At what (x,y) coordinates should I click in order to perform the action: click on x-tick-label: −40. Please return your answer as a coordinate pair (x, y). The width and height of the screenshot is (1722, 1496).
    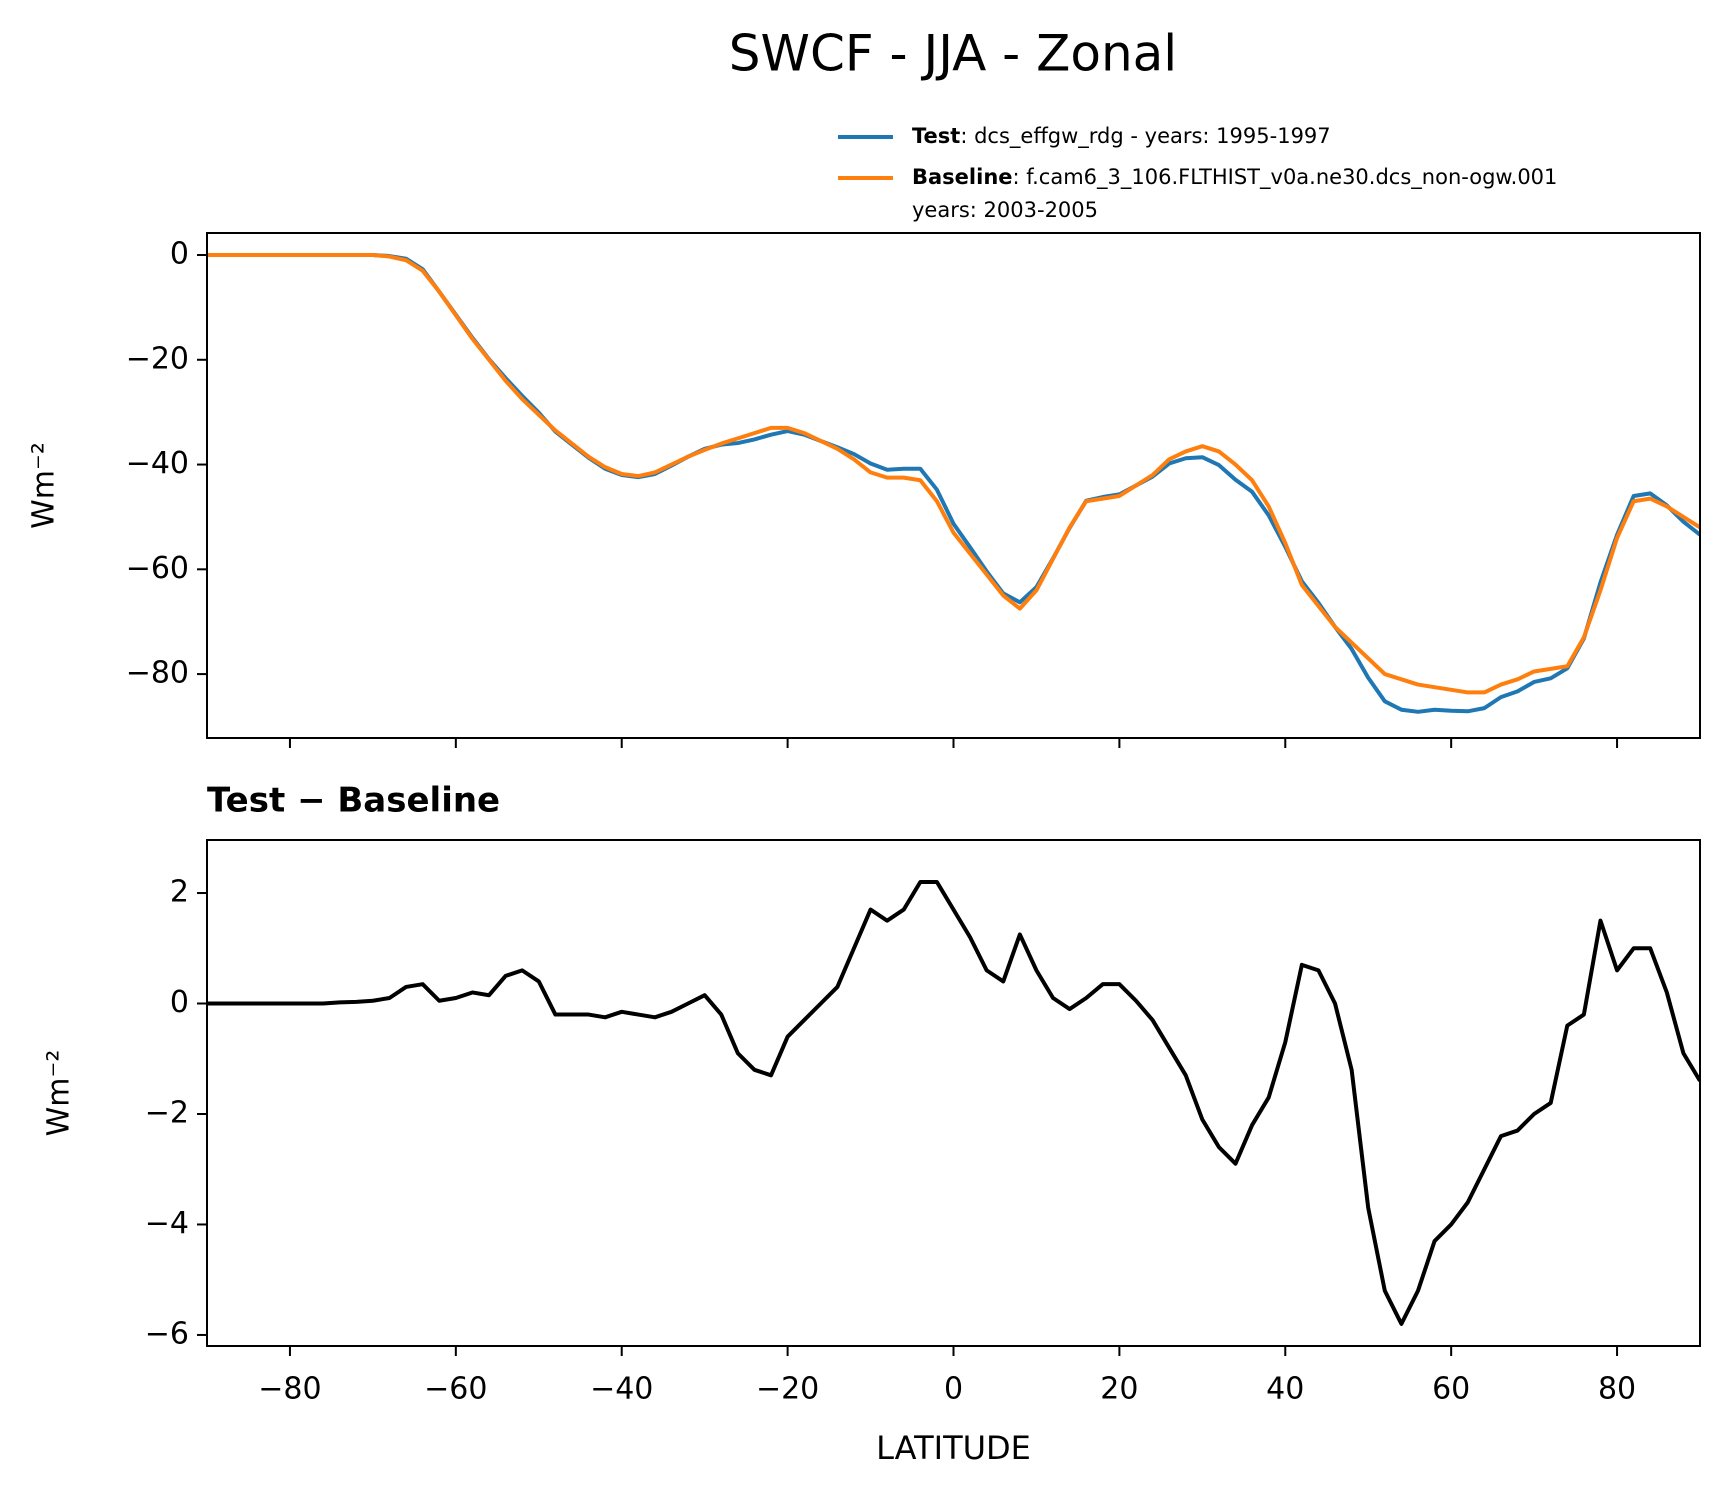
    Looking at the image, I should click on (621, 1389).